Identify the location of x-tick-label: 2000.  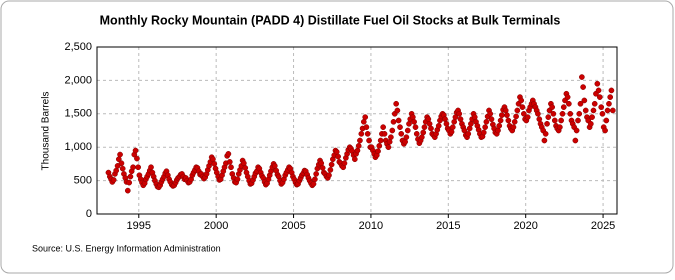
(216, 226).